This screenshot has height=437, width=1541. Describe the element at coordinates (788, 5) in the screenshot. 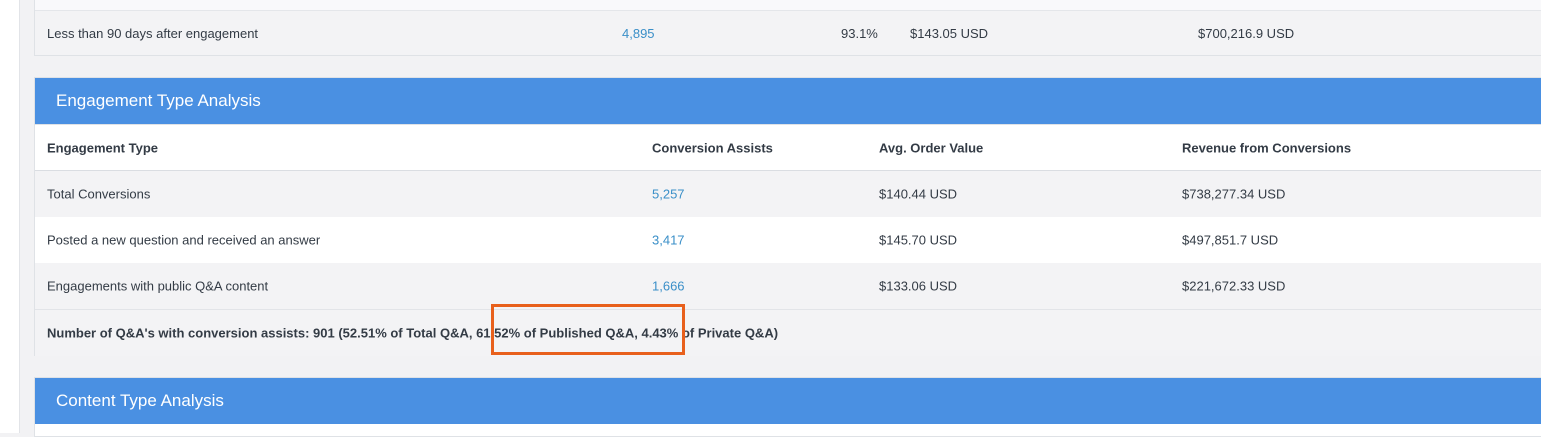

I see `table-row-previous` at that location.